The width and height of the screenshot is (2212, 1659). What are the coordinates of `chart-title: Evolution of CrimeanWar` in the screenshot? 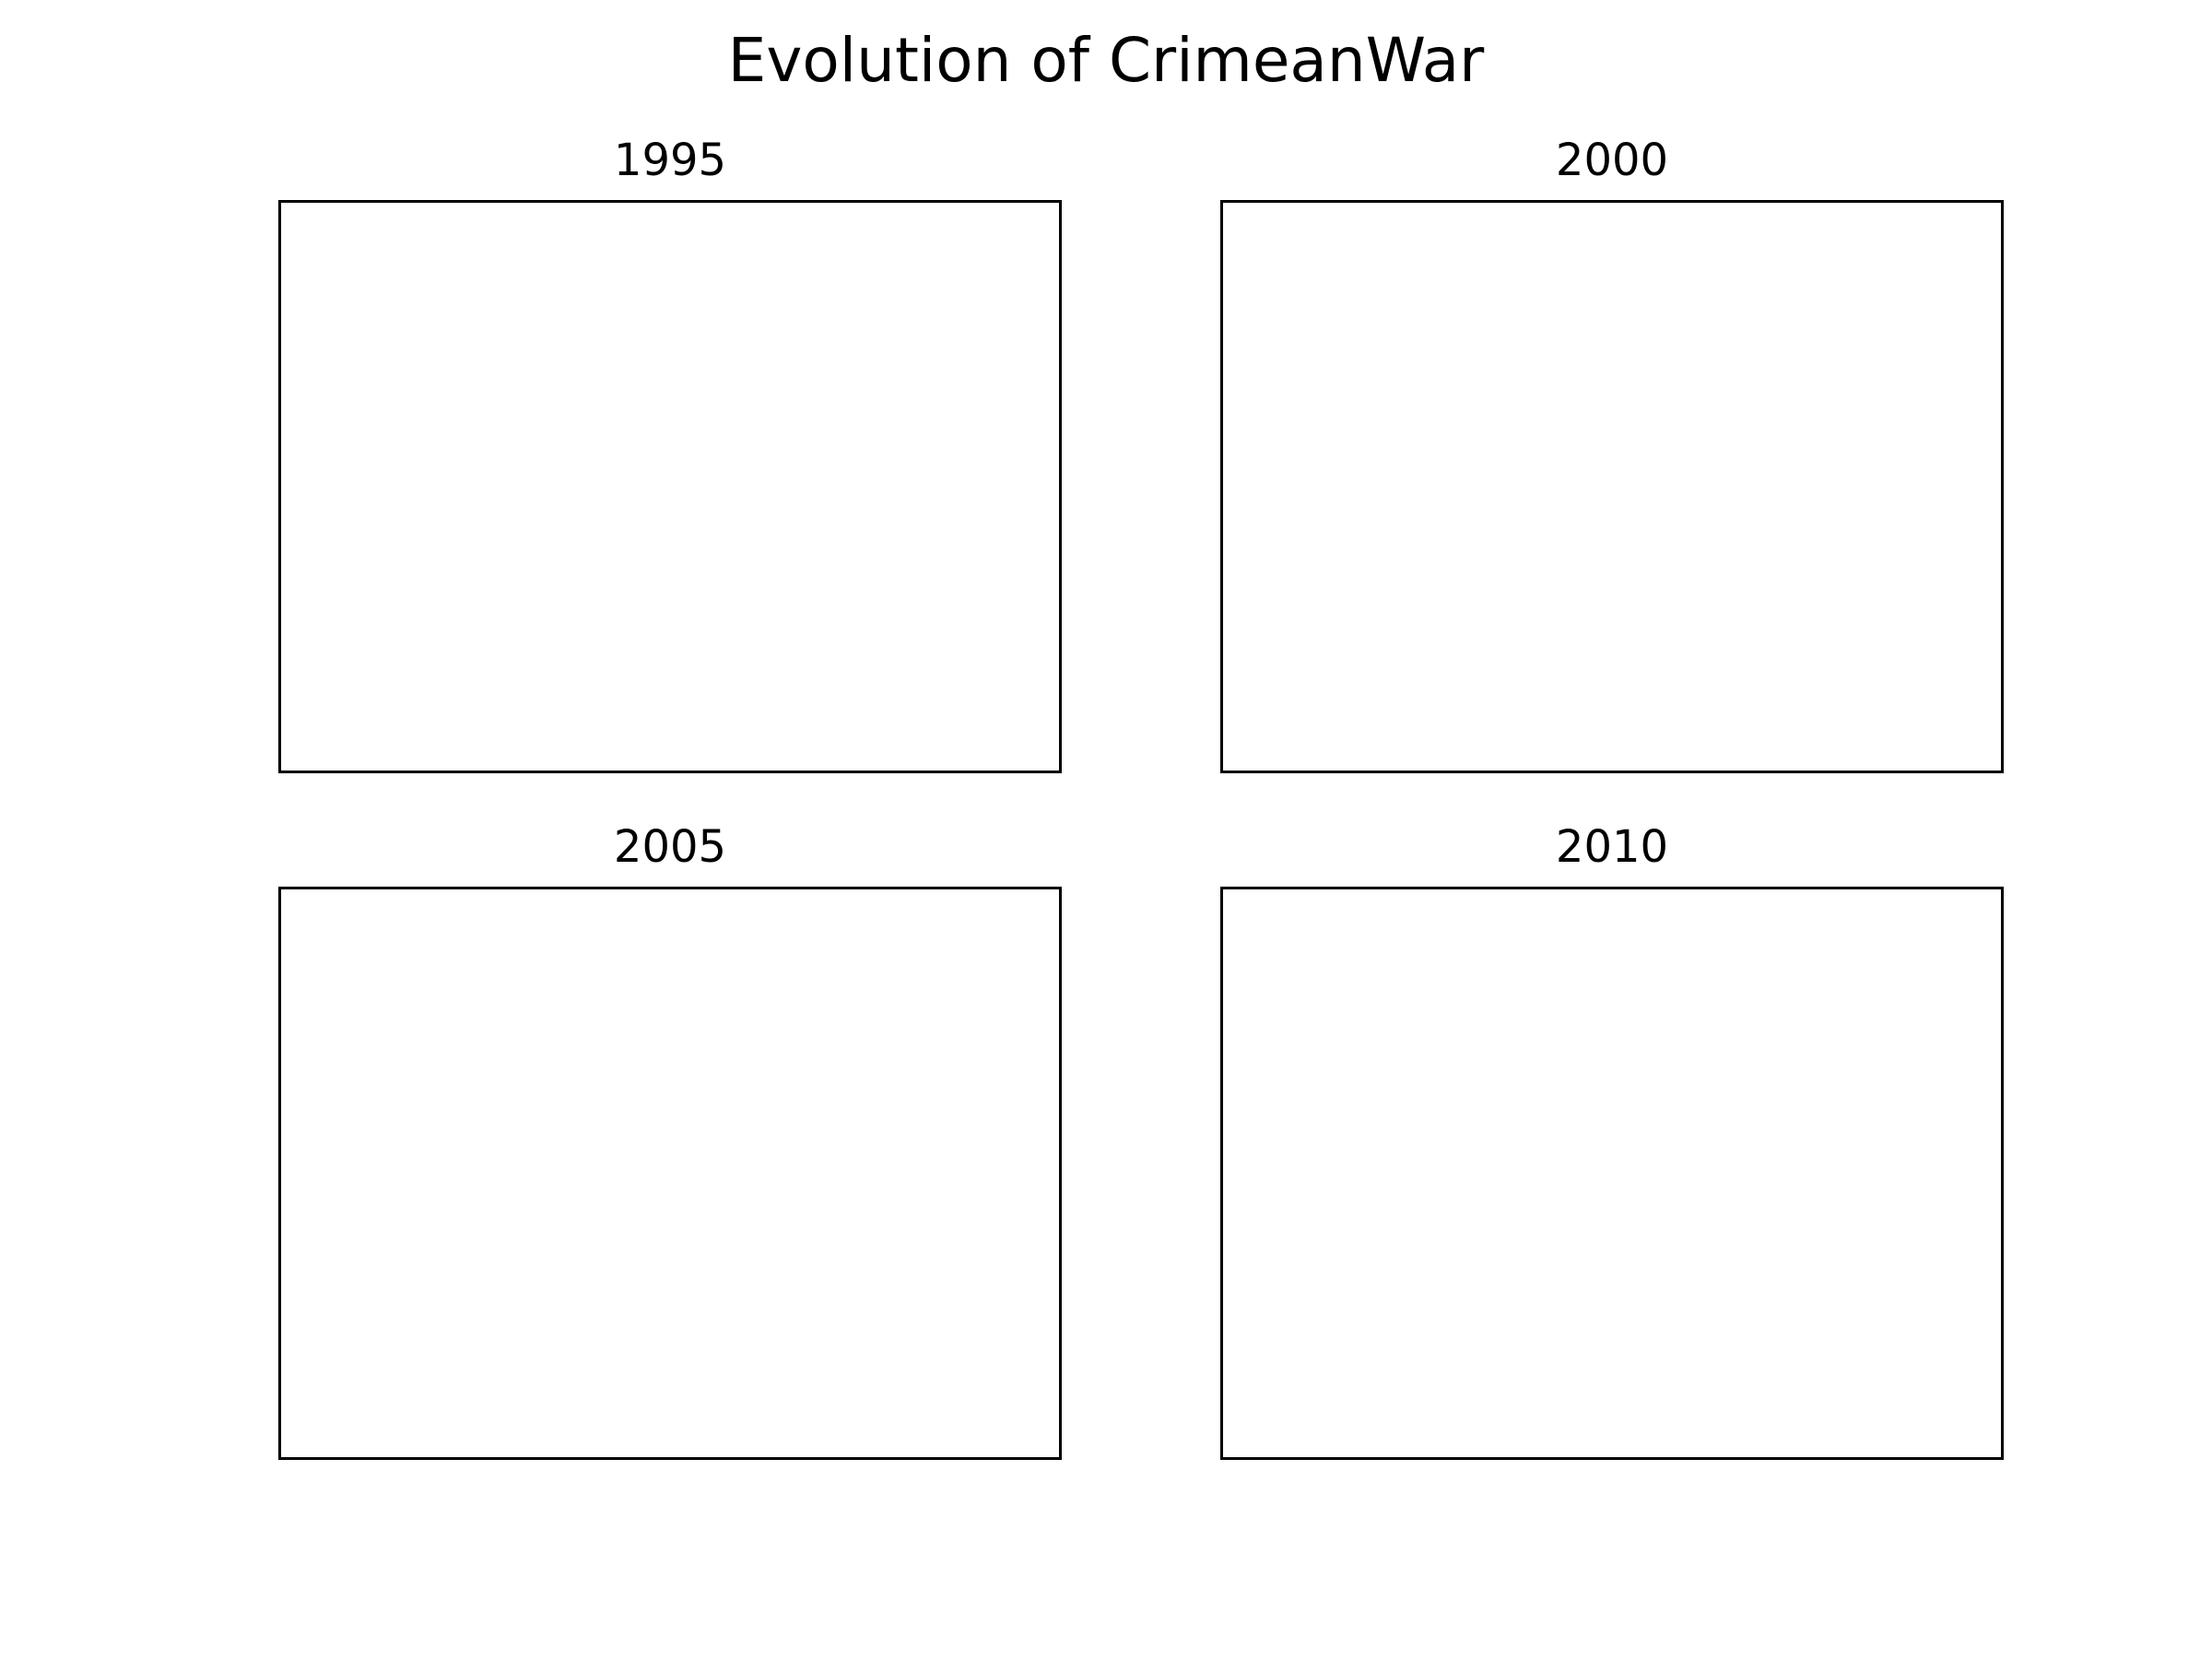 It's located at (1106, 60).